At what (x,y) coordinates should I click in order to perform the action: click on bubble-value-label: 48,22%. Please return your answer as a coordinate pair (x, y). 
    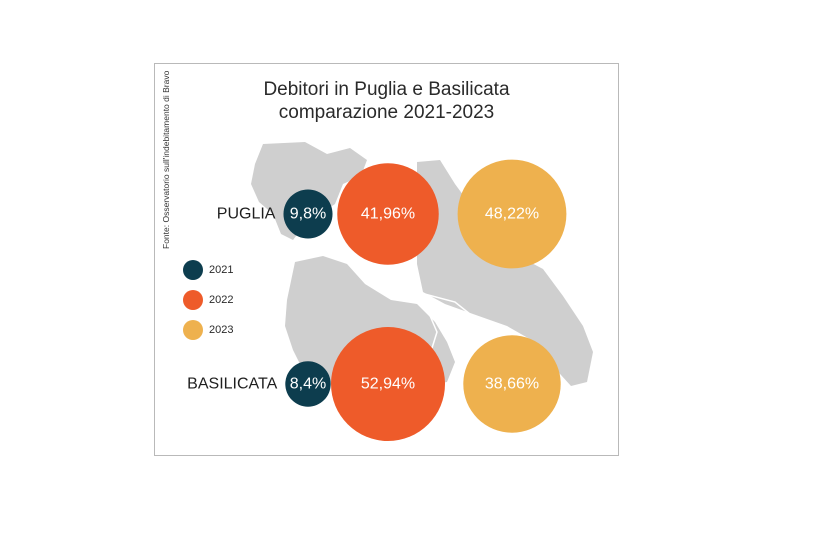
    Looking at the image, I should click on (512, 214).